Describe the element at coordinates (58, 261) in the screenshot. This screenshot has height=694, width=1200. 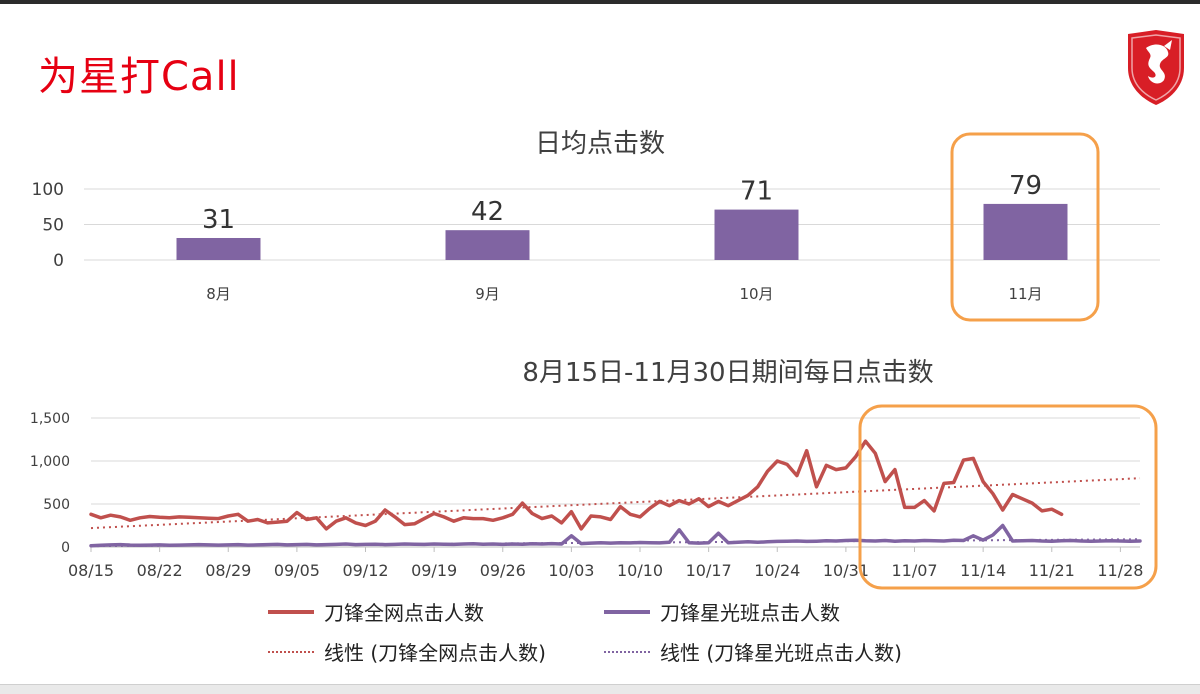
I see `bar-ytick-label: 0` at that location.